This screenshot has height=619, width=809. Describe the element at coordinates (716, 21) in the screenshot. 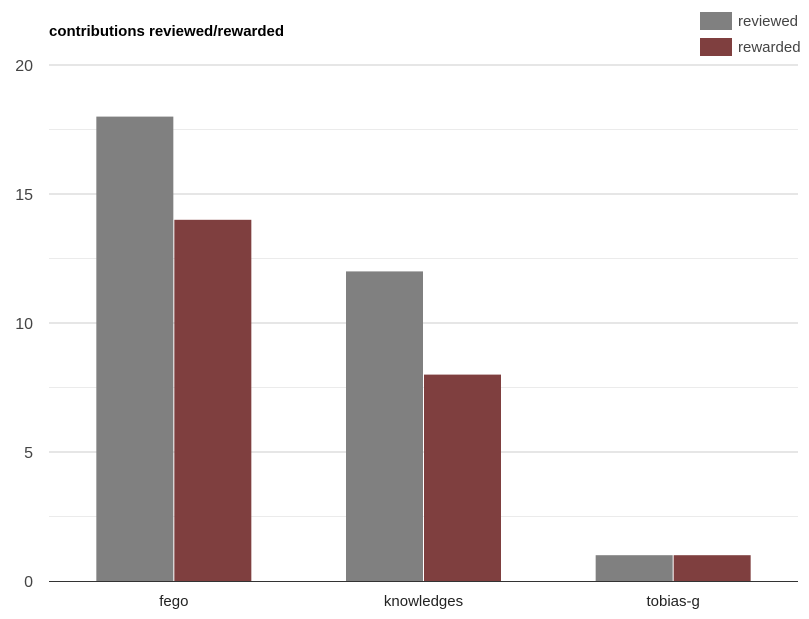

I see `legend-swatch-reviewed` at that location.